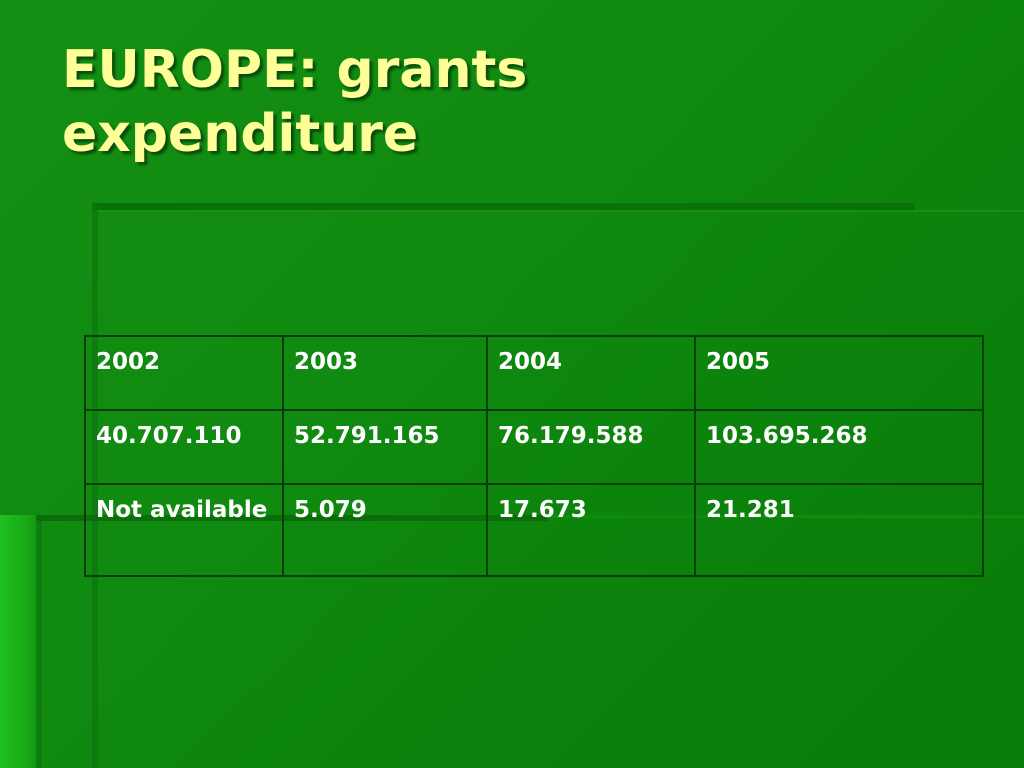 The width and height of the screenshot is (1024, 768). Describe the element at coordinates (240, 134) in the screenshot. I see `slide-title-line-2: expenditure` at that location.